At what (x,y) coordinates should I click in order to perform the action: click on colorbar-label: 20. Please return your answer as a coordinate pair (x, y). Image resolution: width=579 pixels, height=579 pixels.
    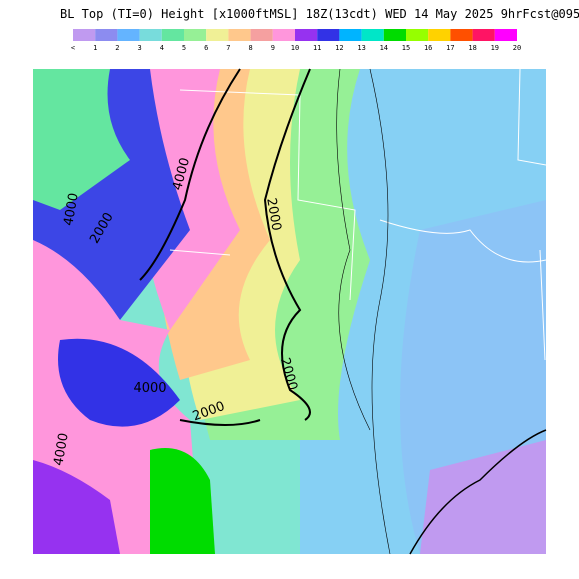
    Looking at the image, I should click on (517, 48).